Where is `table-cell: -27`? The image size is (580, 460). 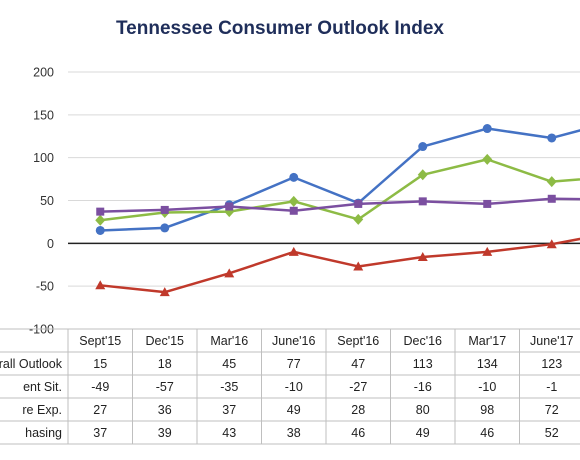
table-cell: -27 is located at coordinates (358, 387).